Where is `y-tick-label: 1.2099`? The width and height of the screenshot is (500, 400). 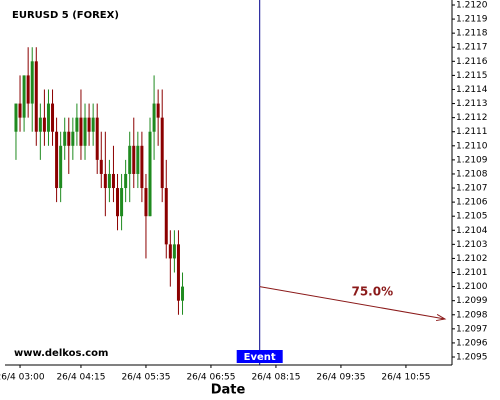
y-tick-label: 1.2099 is located at coordinates (472, 301).